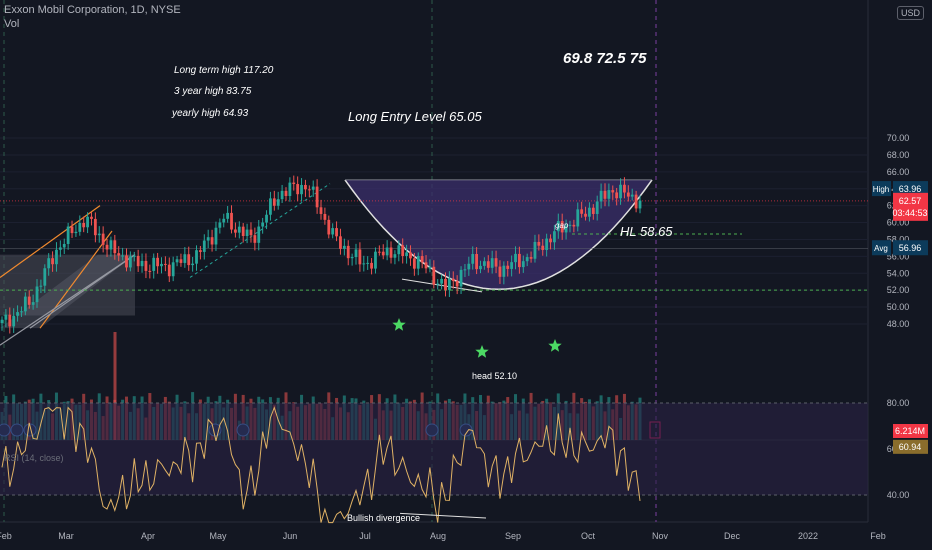  Describe the element at coordinates (12, 24) in the screenshot. I see `volume-label: Vol` at that location.